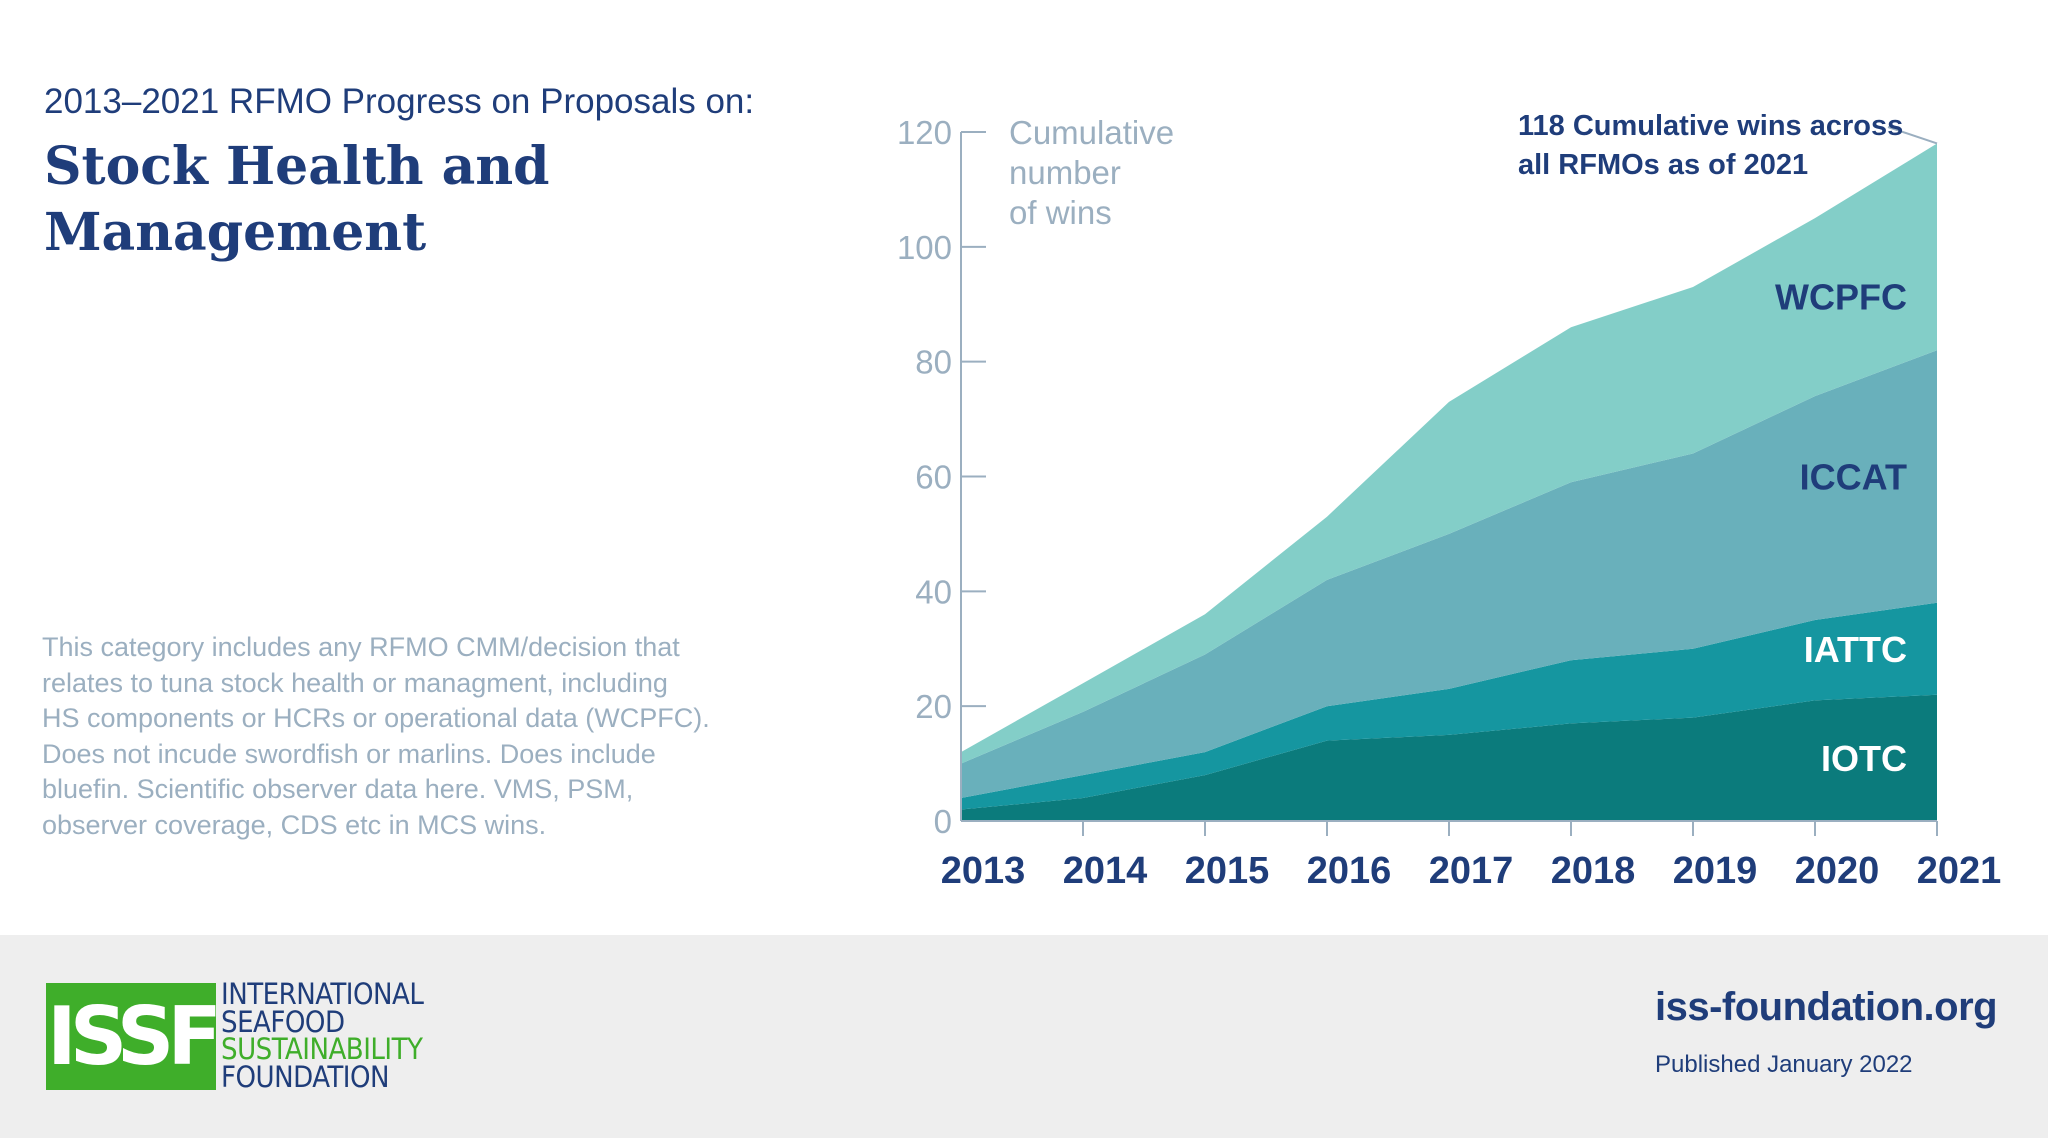  I want to click on y-axis-title-line: number, so click(1065, 172).